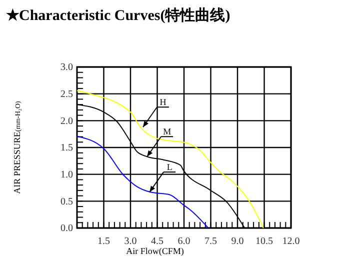  Describe the element at coordinates (118, 15) in the screenshot. I see `chart-title: ★Characteristic Curves(特性曲线)` at that location.